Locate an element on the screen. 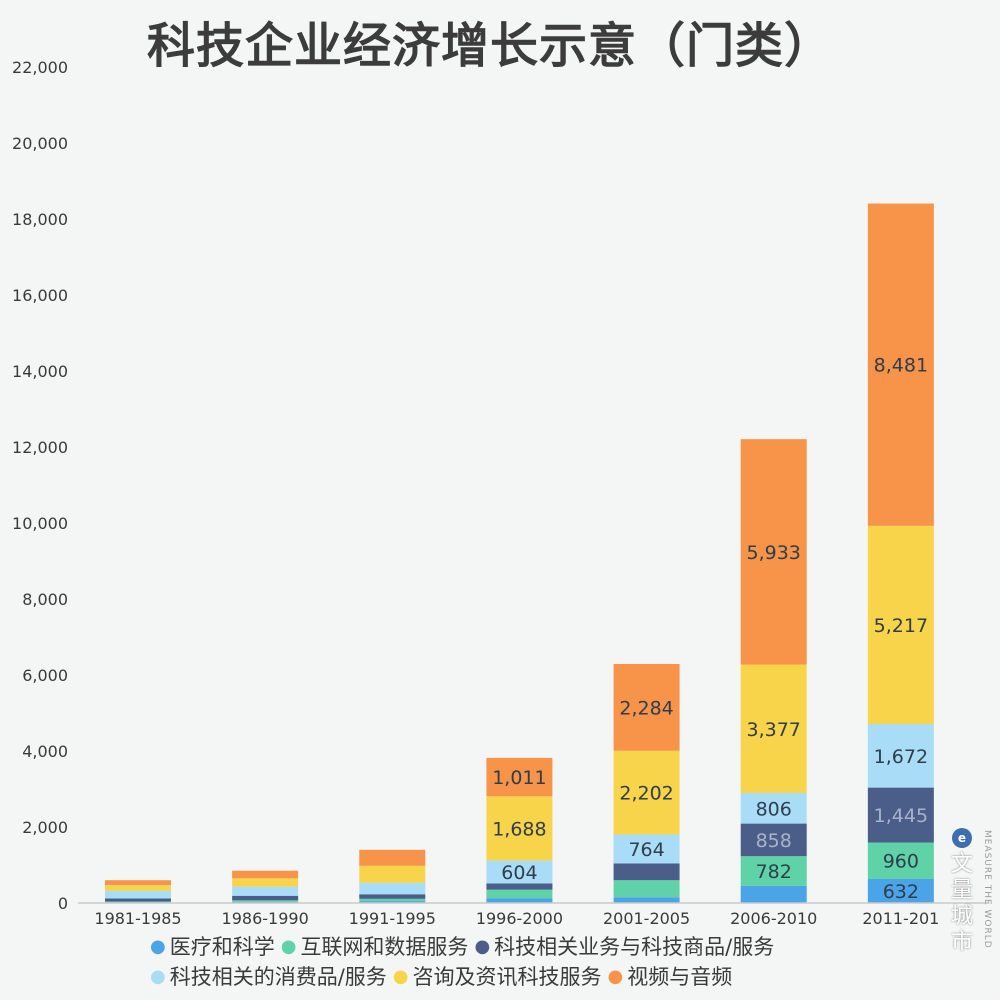 The height and width of the screenshot is (1000, 1000). legend-label: 互联网和数据服务 is located at coordinates (384, 947).